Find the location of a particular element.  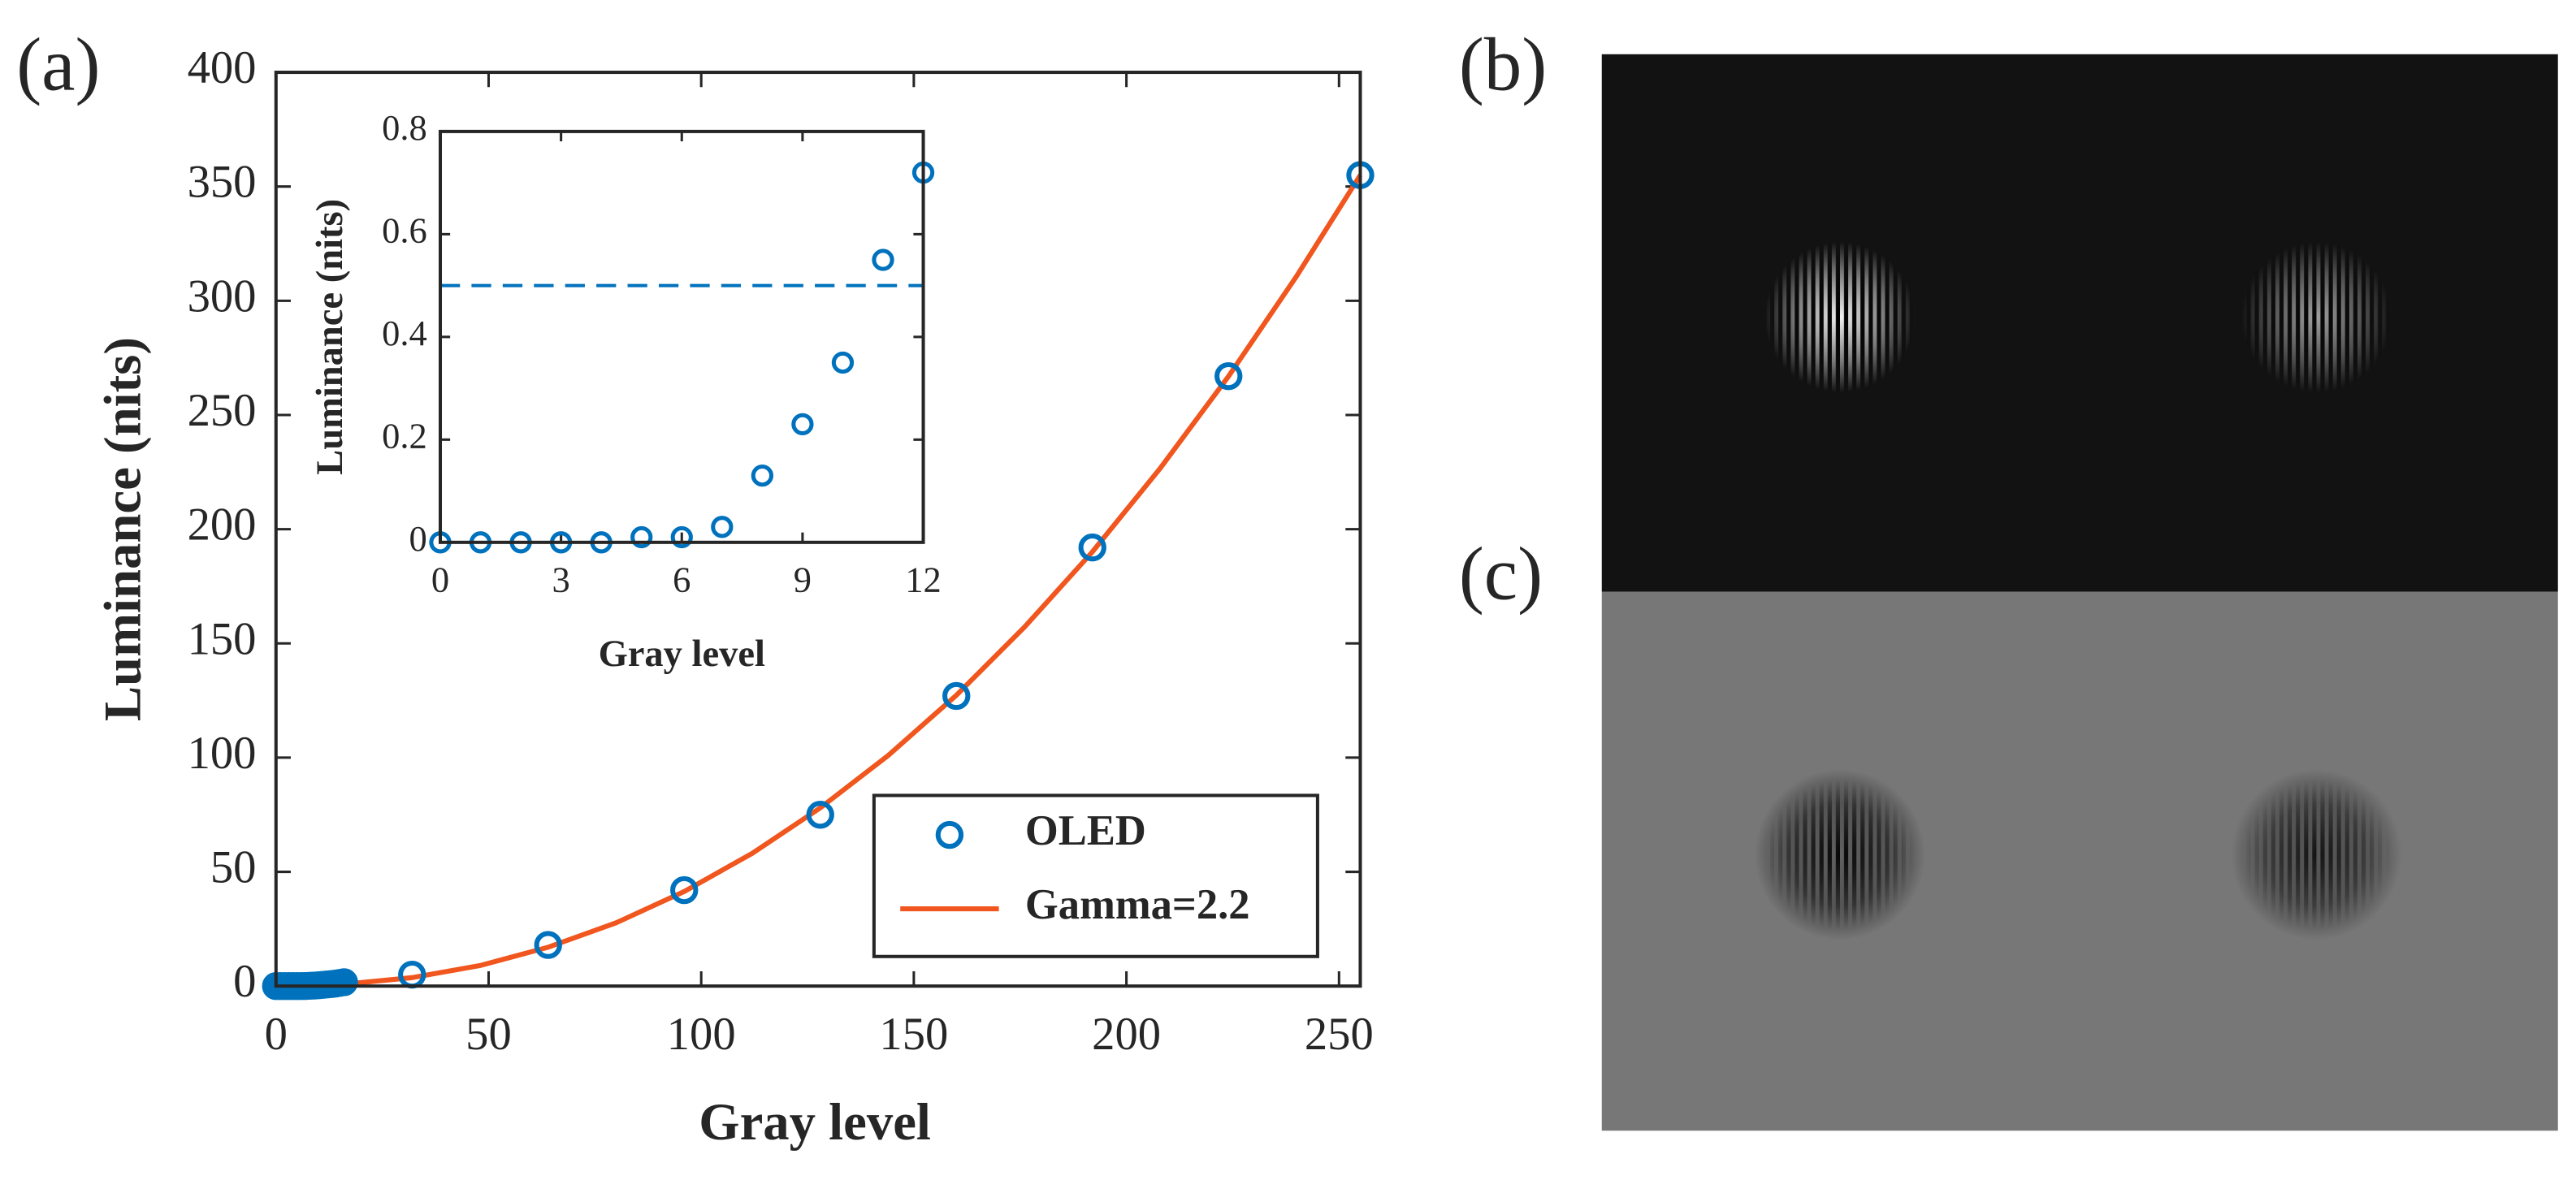

y-tick-label: 250 is located at coordinates (222, 411).